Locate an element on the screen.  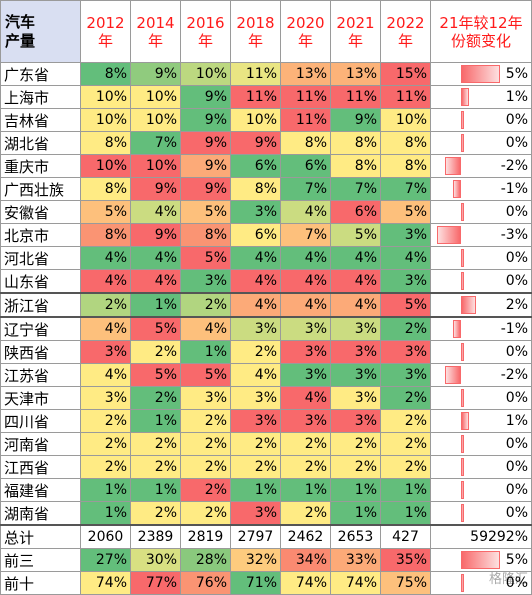
share-change-cell: -3% is located at coordinates (481, 235).